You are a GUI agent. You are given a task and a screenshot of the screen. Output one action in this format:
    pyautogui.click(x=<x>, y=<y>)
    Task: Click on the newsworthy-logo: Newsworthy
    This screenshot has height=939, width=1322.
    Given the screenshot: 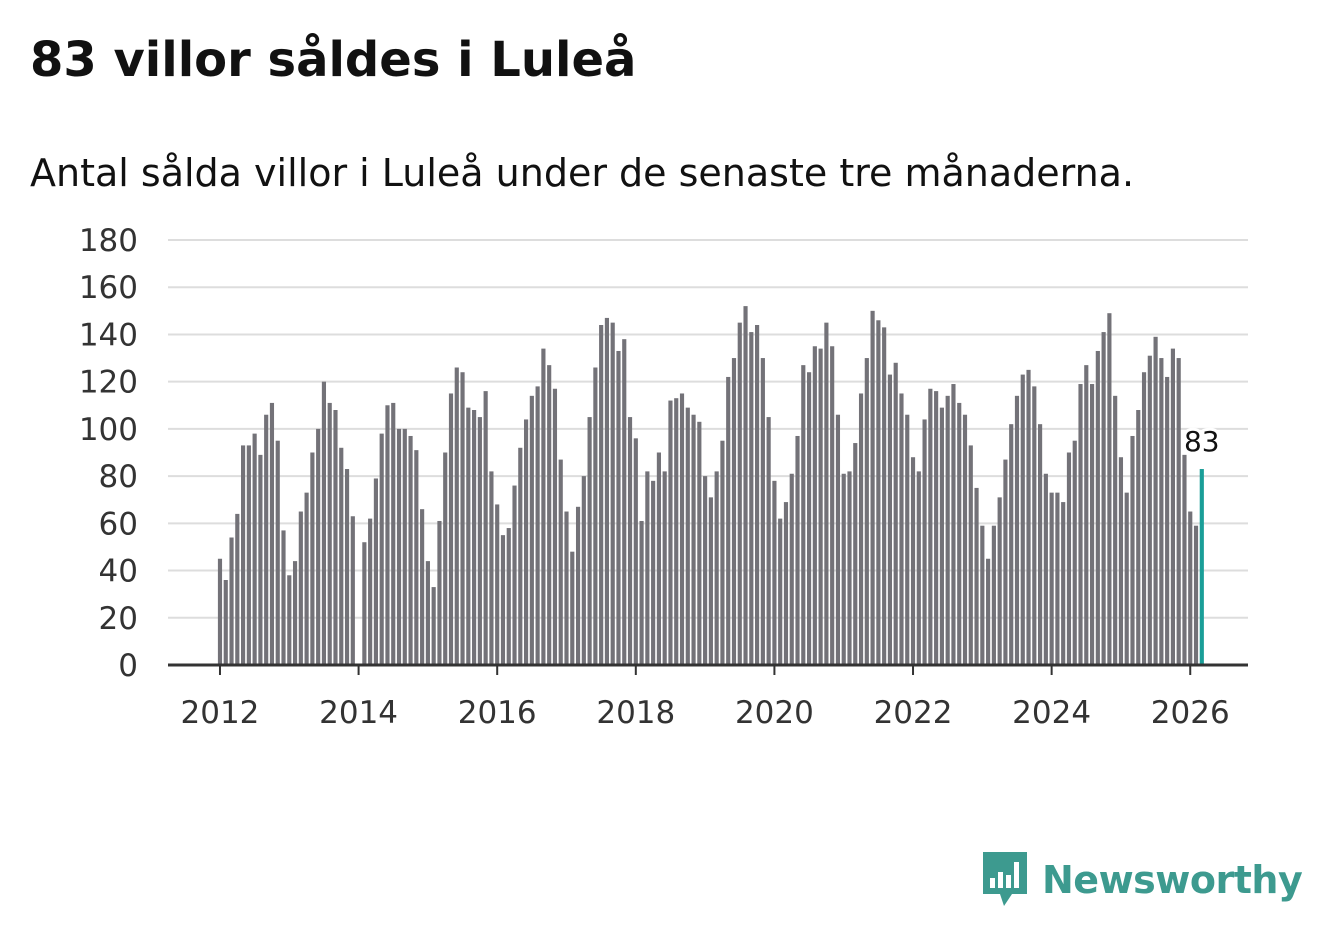 What is the action you would take?
    pyautogui.click(x=1141, y=880)
    